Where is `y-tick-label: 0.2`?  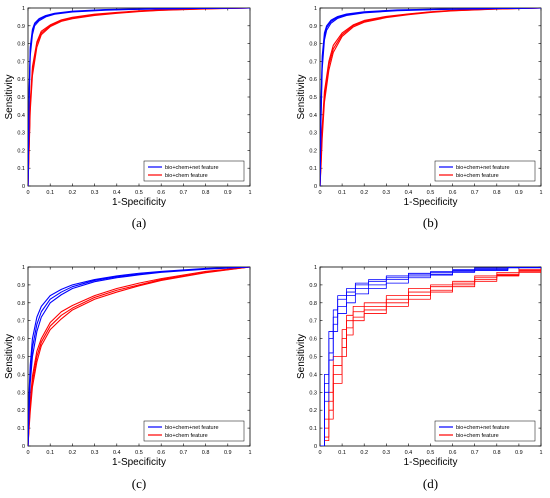 y-tick-label: 0.2 is located at coordinates (313, 151).